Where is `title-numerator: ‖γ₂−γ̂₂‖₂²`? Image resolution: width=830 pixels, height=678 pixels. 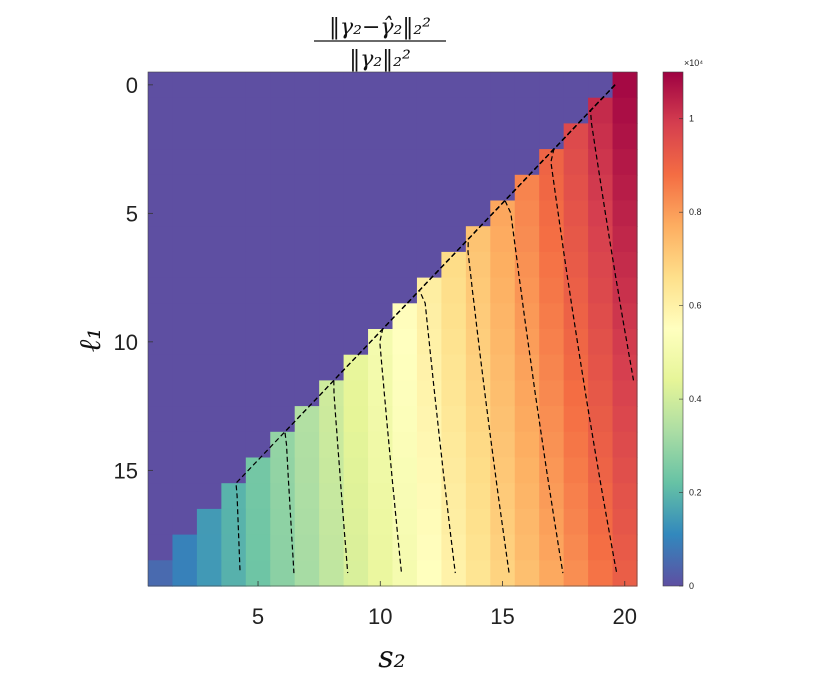
title-numerator: ‖γ₂−γ̂₂‖₂² is located at coordinates (380, 27).